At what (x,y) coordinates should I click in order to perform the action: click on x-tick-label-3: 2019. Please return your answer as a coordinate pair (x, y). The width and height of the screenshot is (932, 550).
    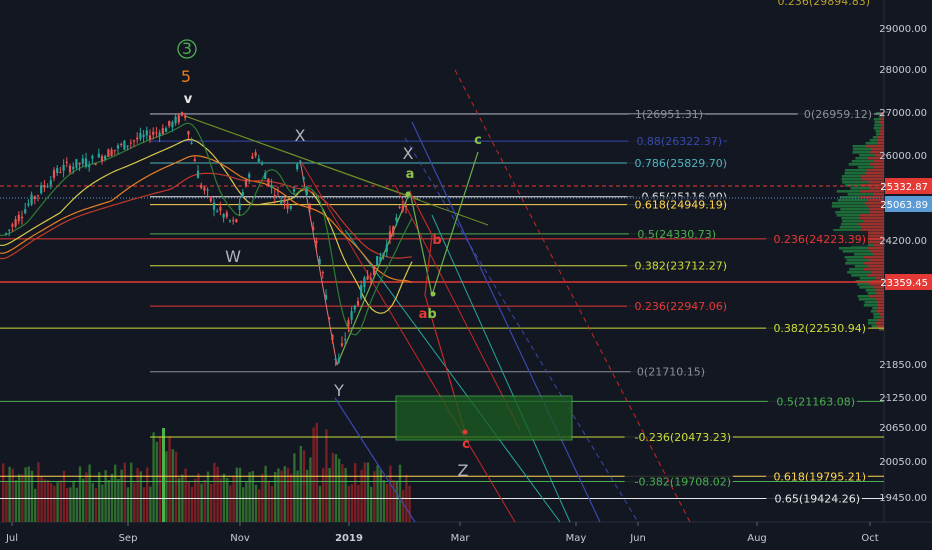
    Looking at the image, I should click on (349, 538).